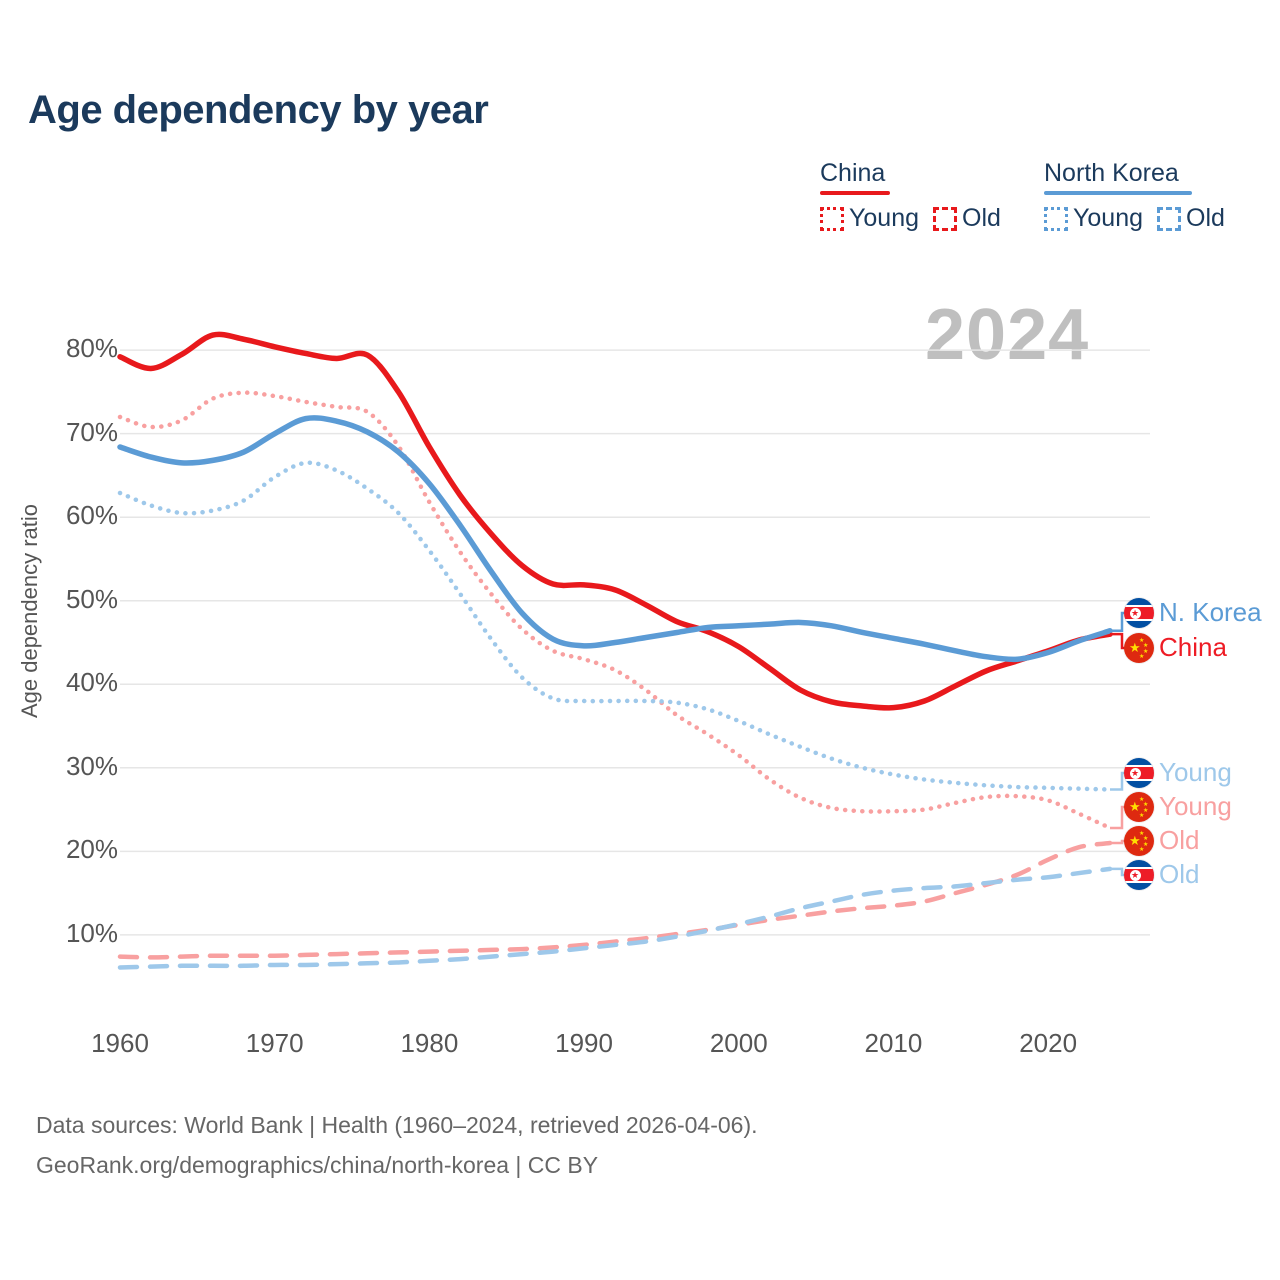 Image resolution: width=1280 pixels, height=1280 pixels. Describe the element at coordinates (893, 1043) in the screenshot. I see `x-tick-label: 2010` at that location.